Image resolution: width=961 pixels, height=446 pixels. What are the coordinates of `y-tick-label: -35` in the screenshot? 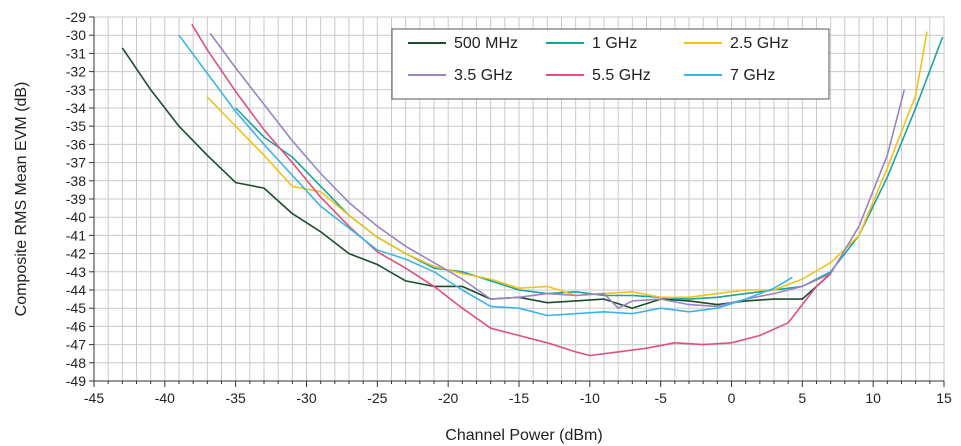 It's located at (76, 126).